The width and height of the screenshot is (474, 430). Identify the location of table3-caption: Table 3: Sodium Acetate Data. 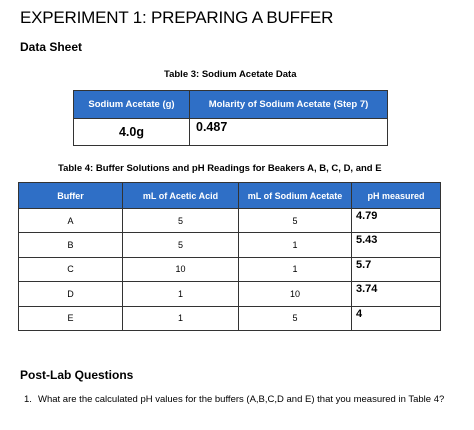
(230, 74).